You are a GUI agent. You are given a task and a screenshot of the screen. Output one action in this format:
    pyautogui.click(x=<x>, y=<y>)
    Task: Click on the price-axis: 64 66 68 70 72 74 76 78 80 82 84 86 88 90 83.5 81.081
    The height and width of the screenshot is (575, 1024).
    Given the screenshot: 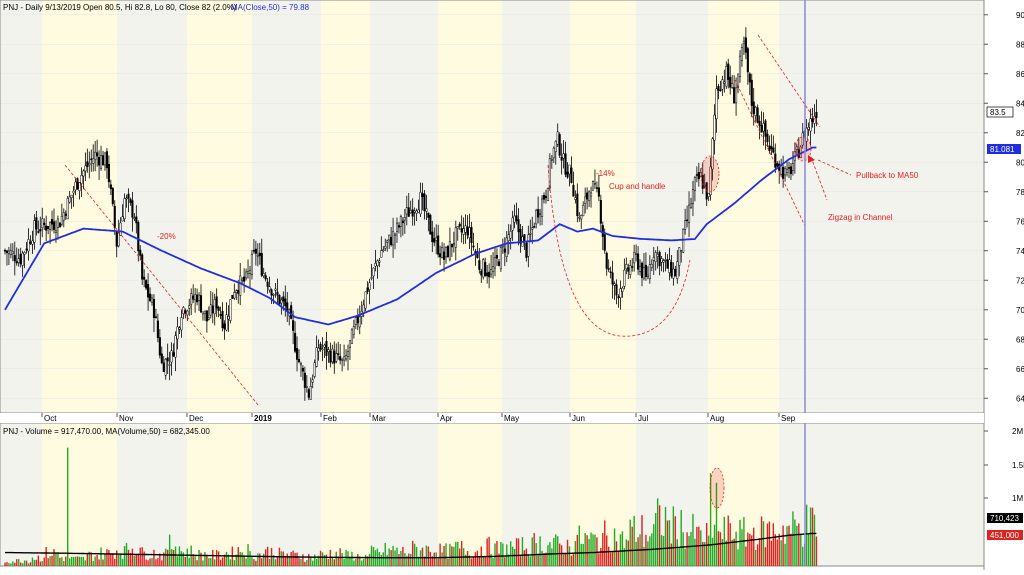 What is the action you would take?
    pyautogui.click(x=1003, y=285)
    